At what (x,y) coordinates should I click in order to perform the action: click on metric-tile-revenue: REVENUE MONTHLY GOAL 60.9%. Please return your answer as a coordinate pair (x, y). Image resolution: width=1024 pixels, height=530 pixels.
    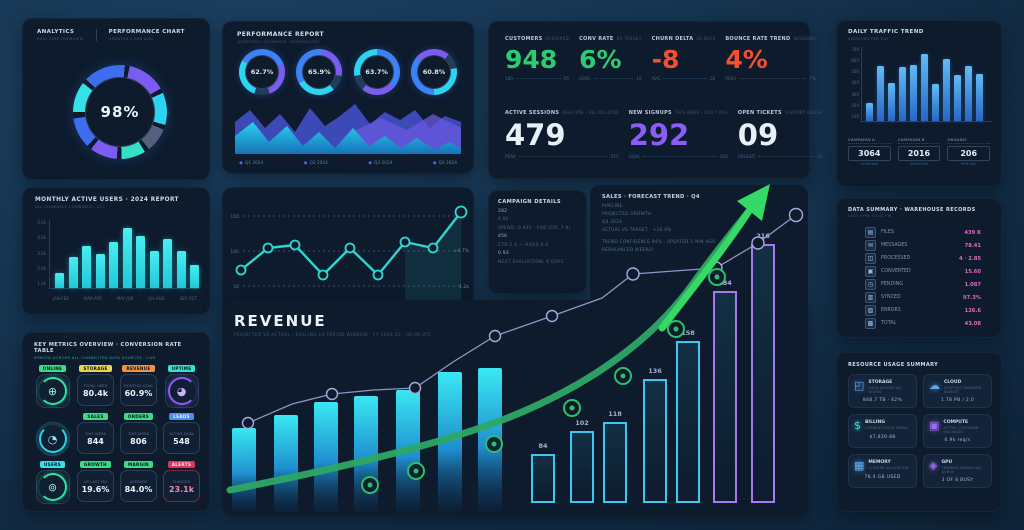
    Looking at the image, I should click on (138, 386).